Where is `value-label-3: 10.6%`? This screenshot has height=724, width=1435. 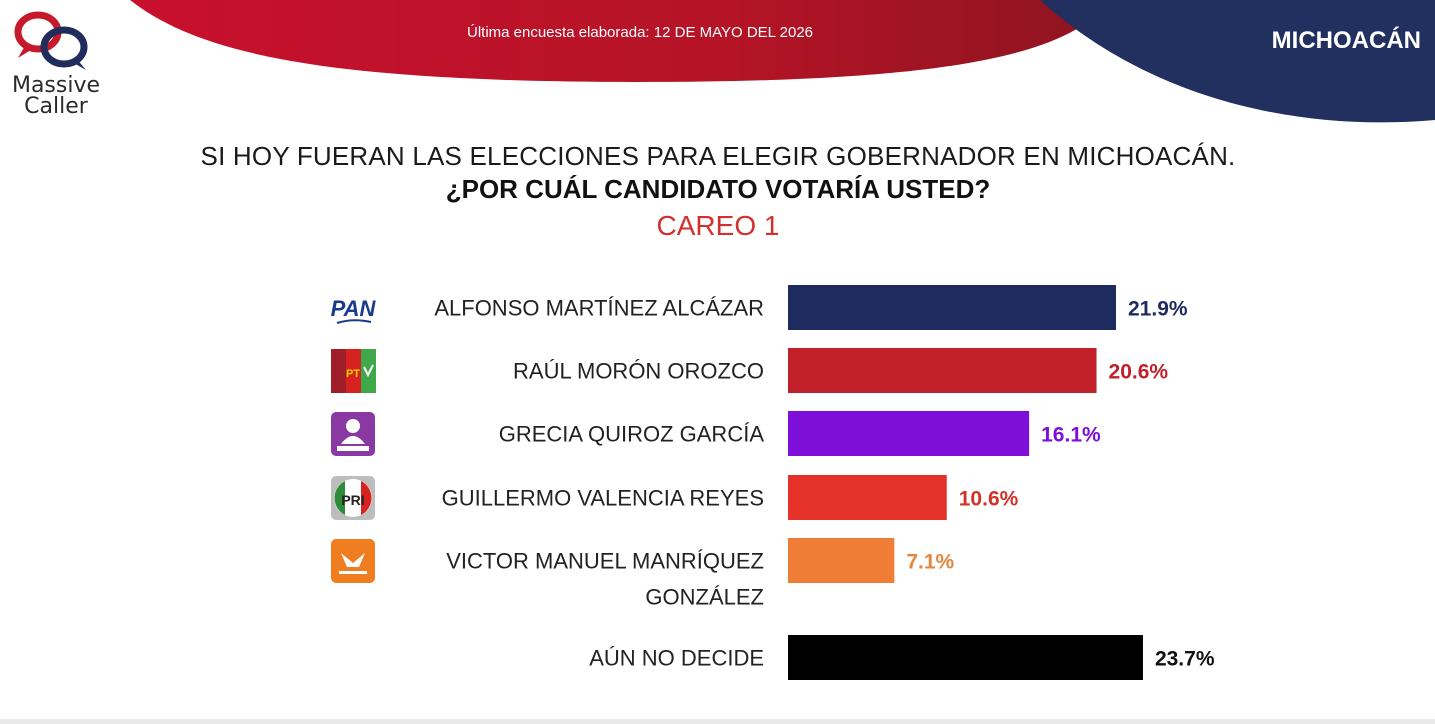 value-label-3: 10.6% is located at coordinates (989, 499).